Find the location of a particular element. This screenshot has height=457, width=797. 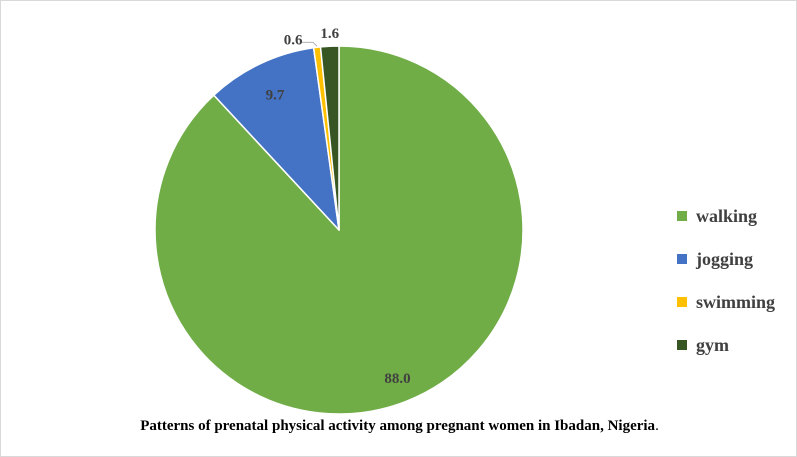

chart-legend: walking jogging swimming gym is located at coordinates (734, 290).